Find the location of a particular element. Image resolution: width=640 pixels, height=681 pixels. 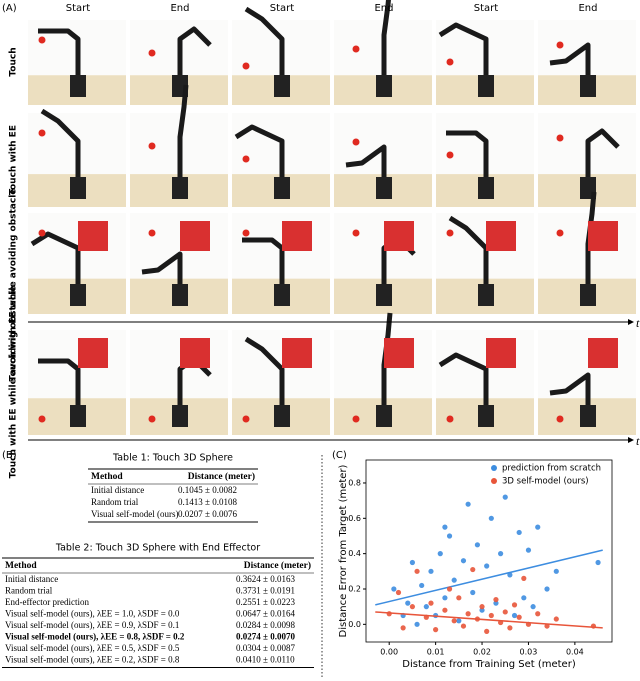

table-cell: End-effector prediction is located at coordinates (47, 602).